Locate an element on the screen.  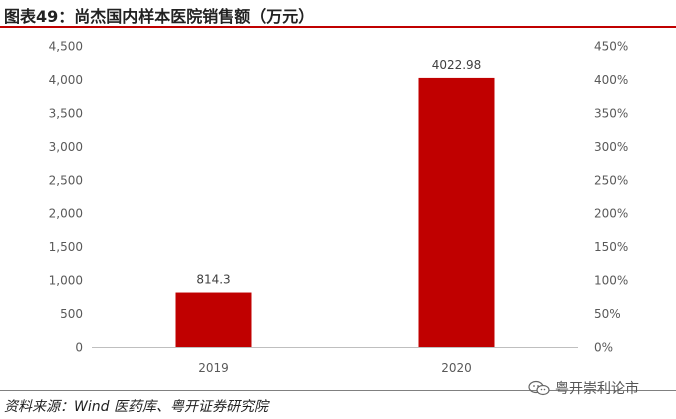
y2-tick-label: 400% is located at coordinates (611, 80).